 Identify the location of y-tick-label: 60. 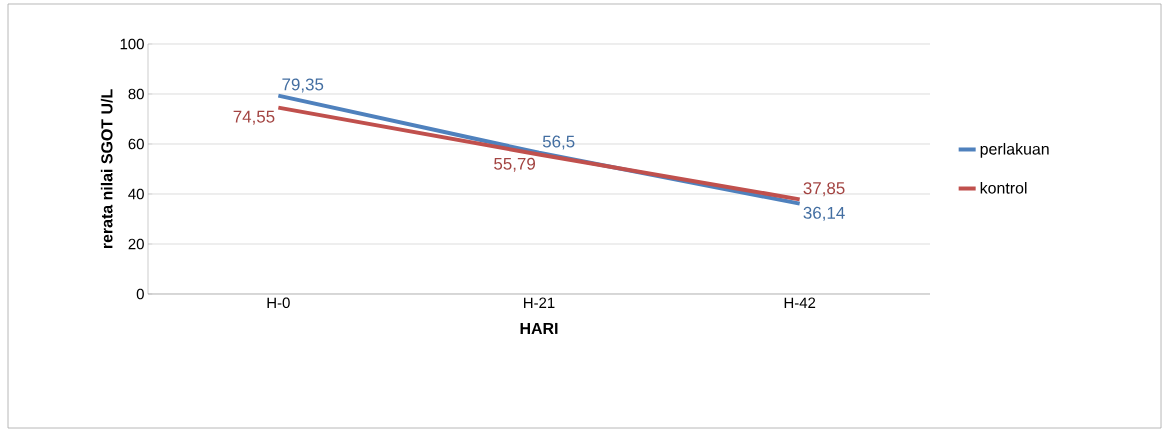
(136, 144).